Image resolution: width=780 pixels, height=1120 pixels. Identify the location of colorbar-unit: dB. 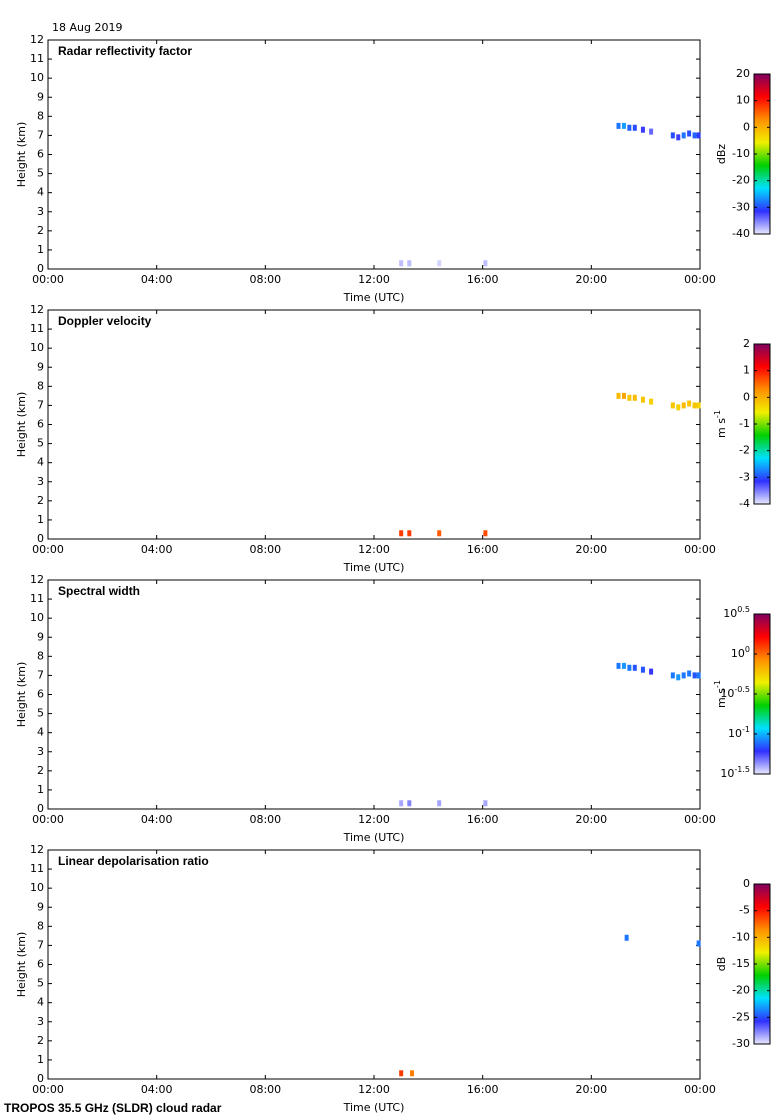
(721, 964).